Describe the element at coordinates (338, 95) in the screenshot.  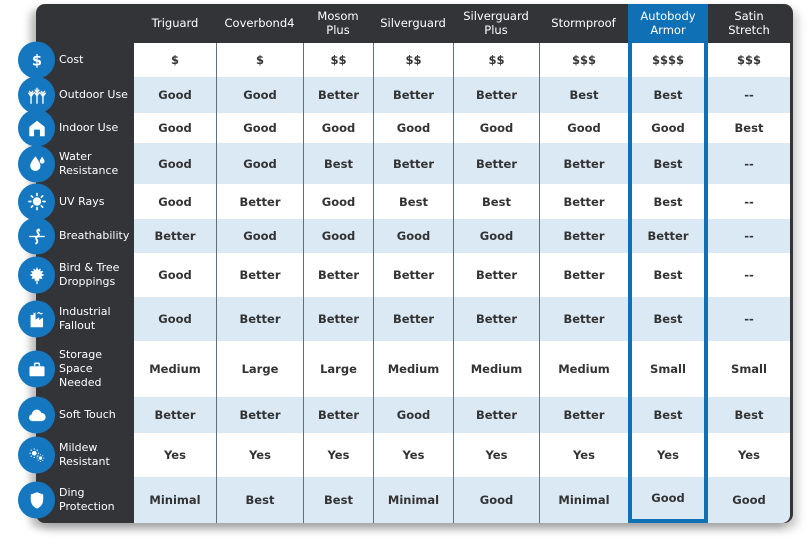
I see `table-cell-outdoor-use-mosom-plus: Better` at that location.